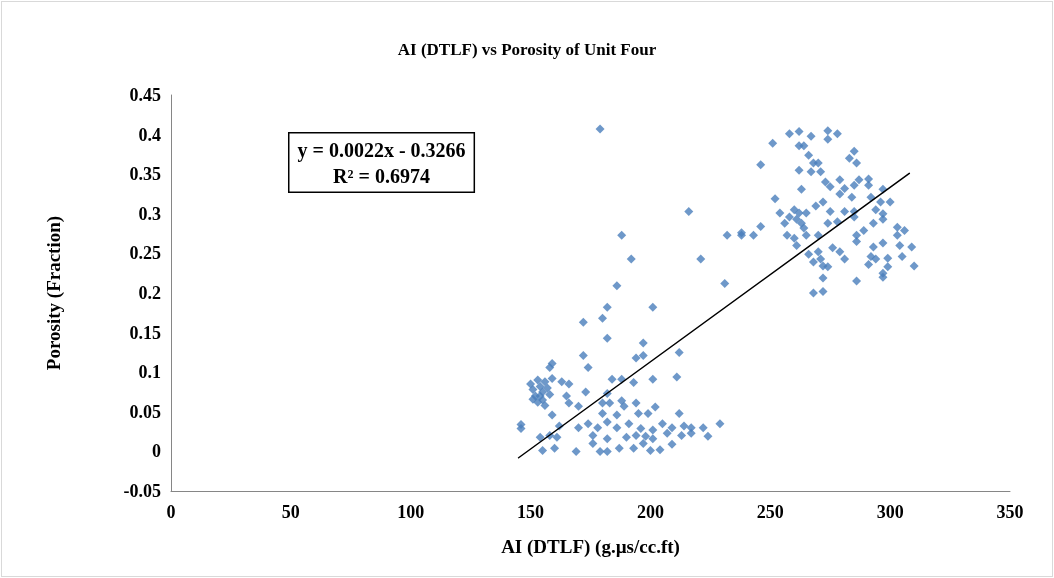  Describe the element at coordinates (149, 293) in the screenshot. I see `y-tick-label: 0.2` at that location.